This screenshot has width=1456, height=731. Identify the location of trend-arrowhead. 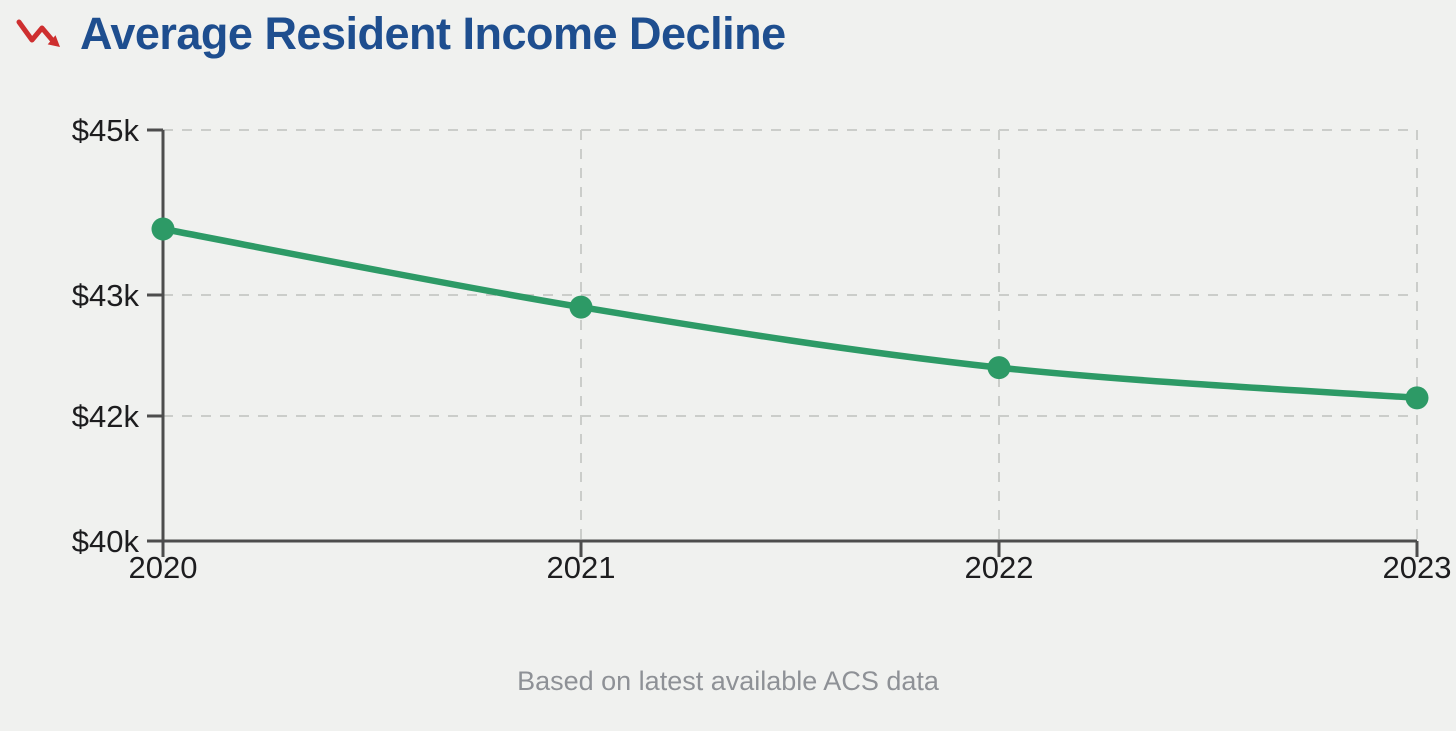
(53, 41).